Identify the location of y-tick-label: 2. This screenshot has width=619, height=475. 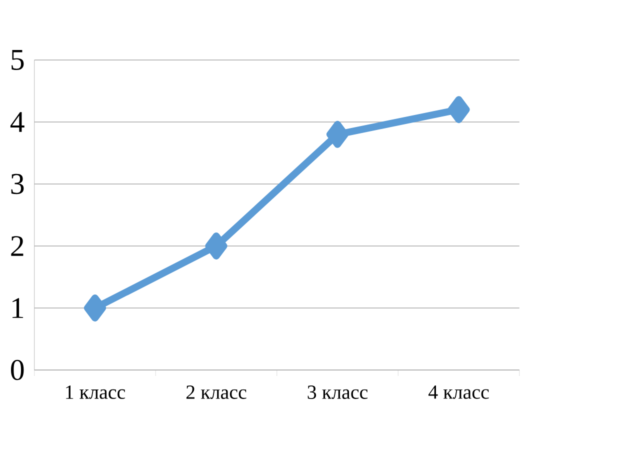
(17, 246).